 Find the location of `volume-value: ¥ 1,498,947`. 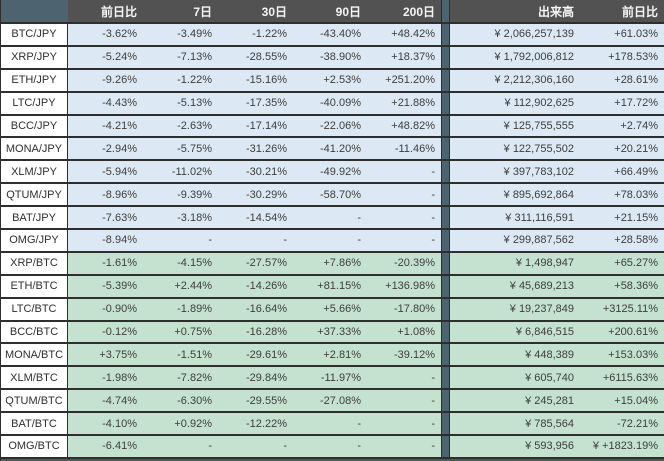

volume-value: ¥ 1,498,947 is located at coordinates (515, 263).